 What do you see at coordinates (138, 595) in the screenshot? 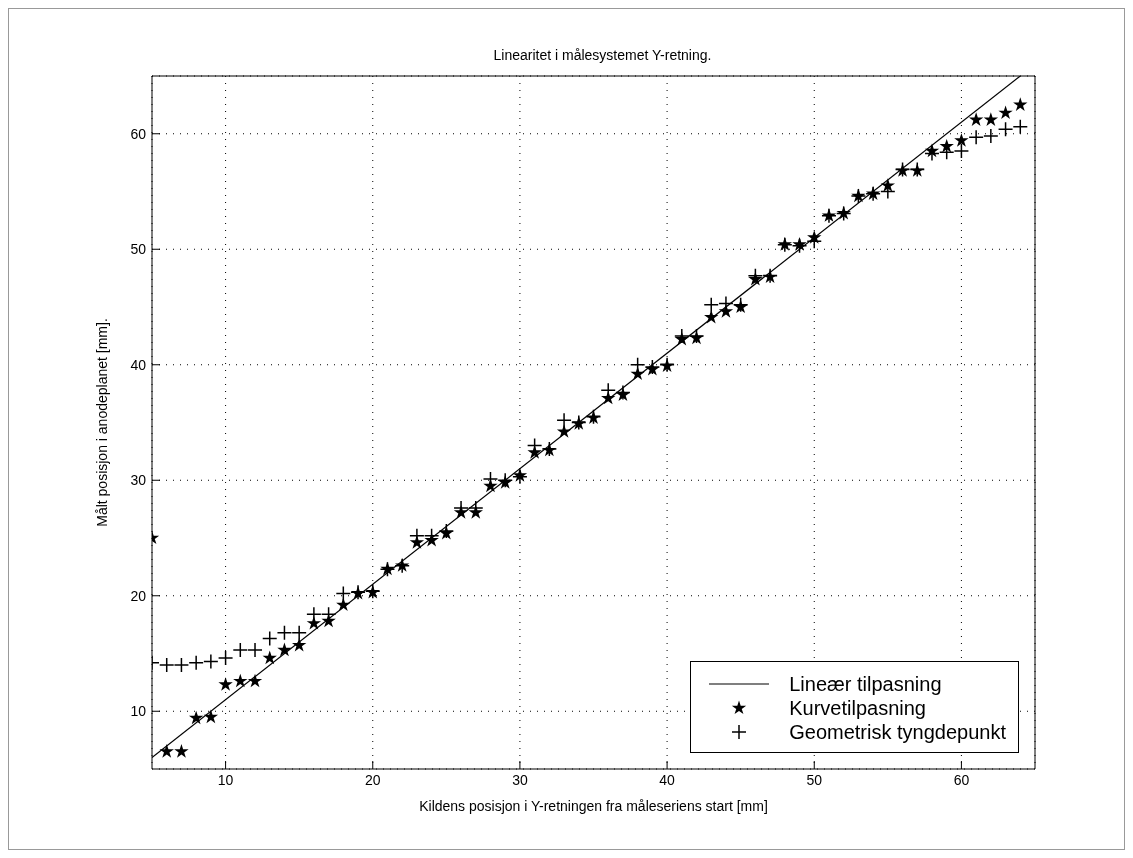
I see `y-tick-label: 20` at bounding box center [138, 595].